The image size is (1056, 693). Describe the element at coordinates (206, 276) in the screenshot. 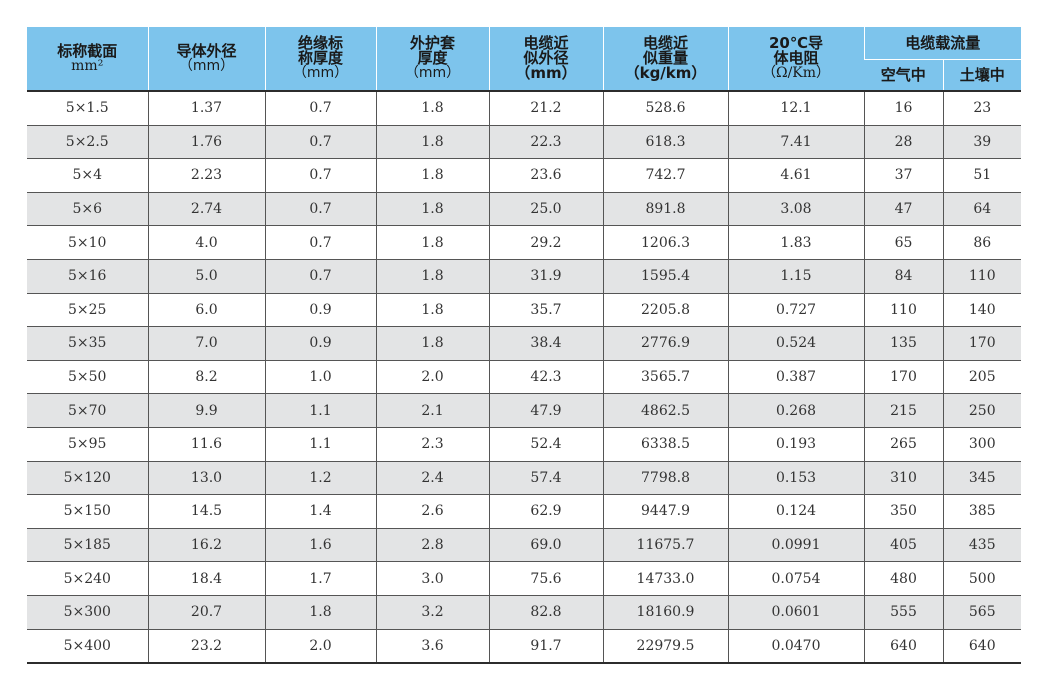

I see `cell-conductor-diameter: 5.0` at that location.